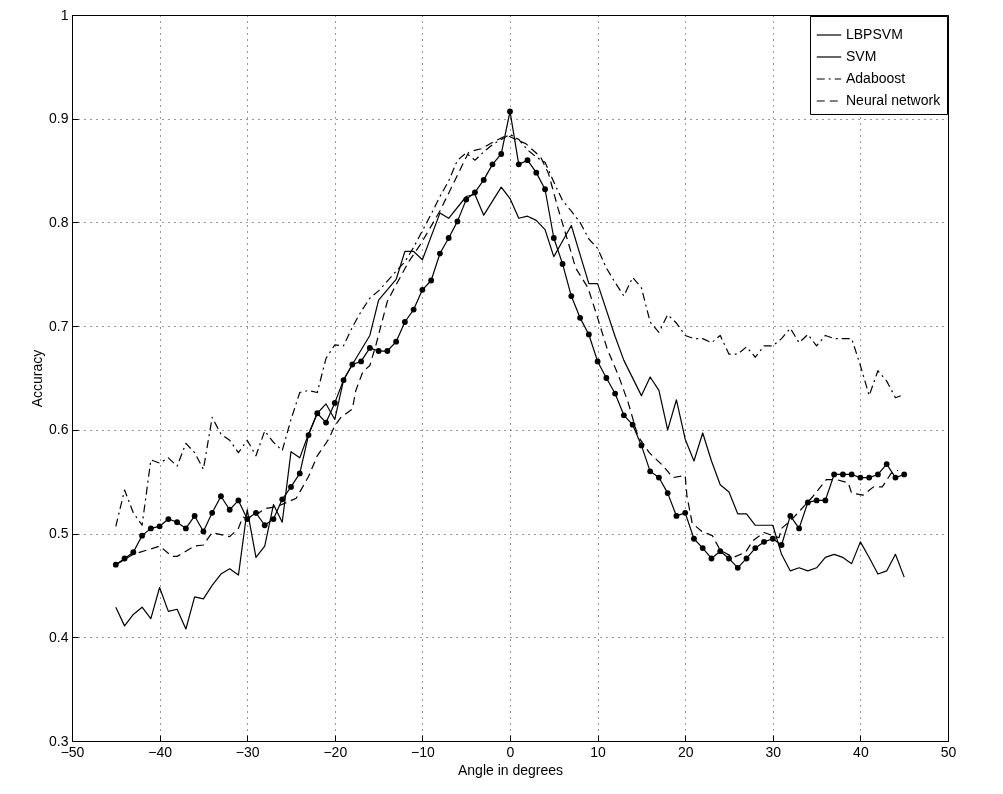  I want to click on y-tick-label: 0.3, so click(59, 740).